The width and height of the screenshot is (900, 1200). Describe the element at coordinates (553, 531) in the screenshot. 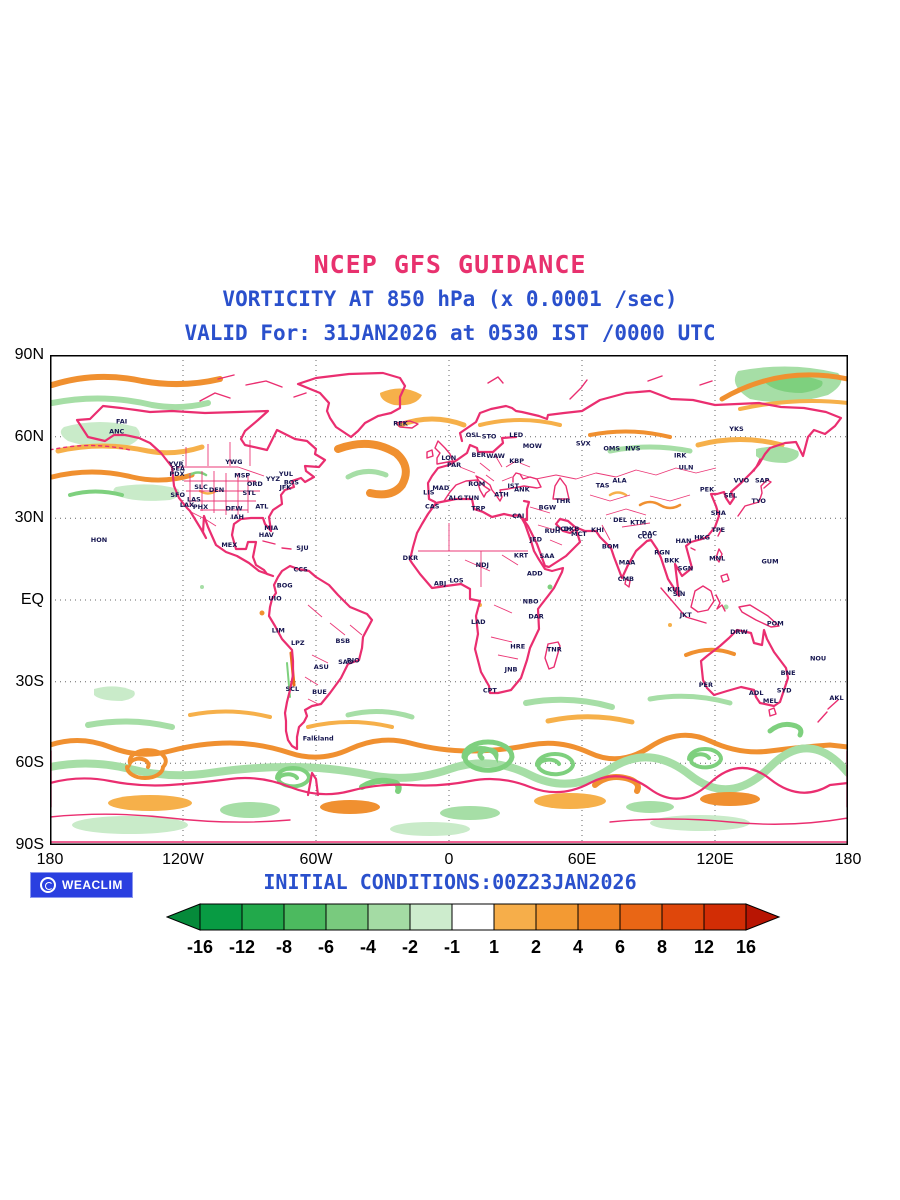

I see `station-label: RUH` at that location.